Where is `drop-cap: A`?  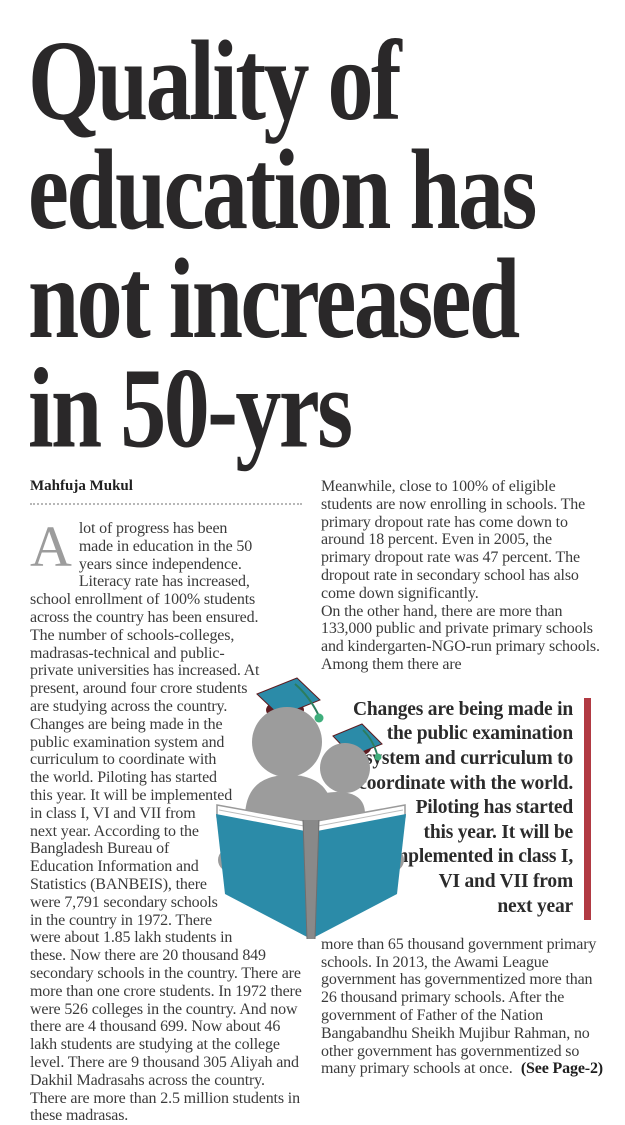 drop-cap: A is located at coordinates (51, 546).